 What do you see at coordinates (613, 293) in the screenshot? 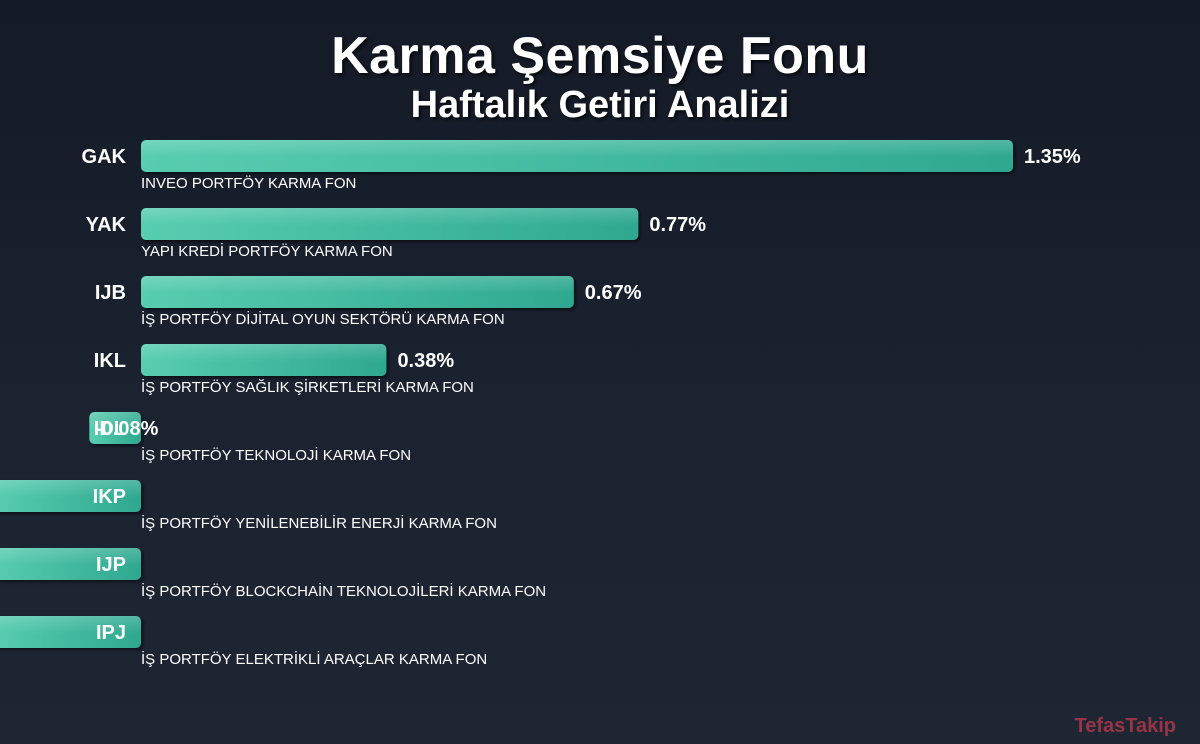
I see `value-label: 0.67%` at bounding box center [613, 293].